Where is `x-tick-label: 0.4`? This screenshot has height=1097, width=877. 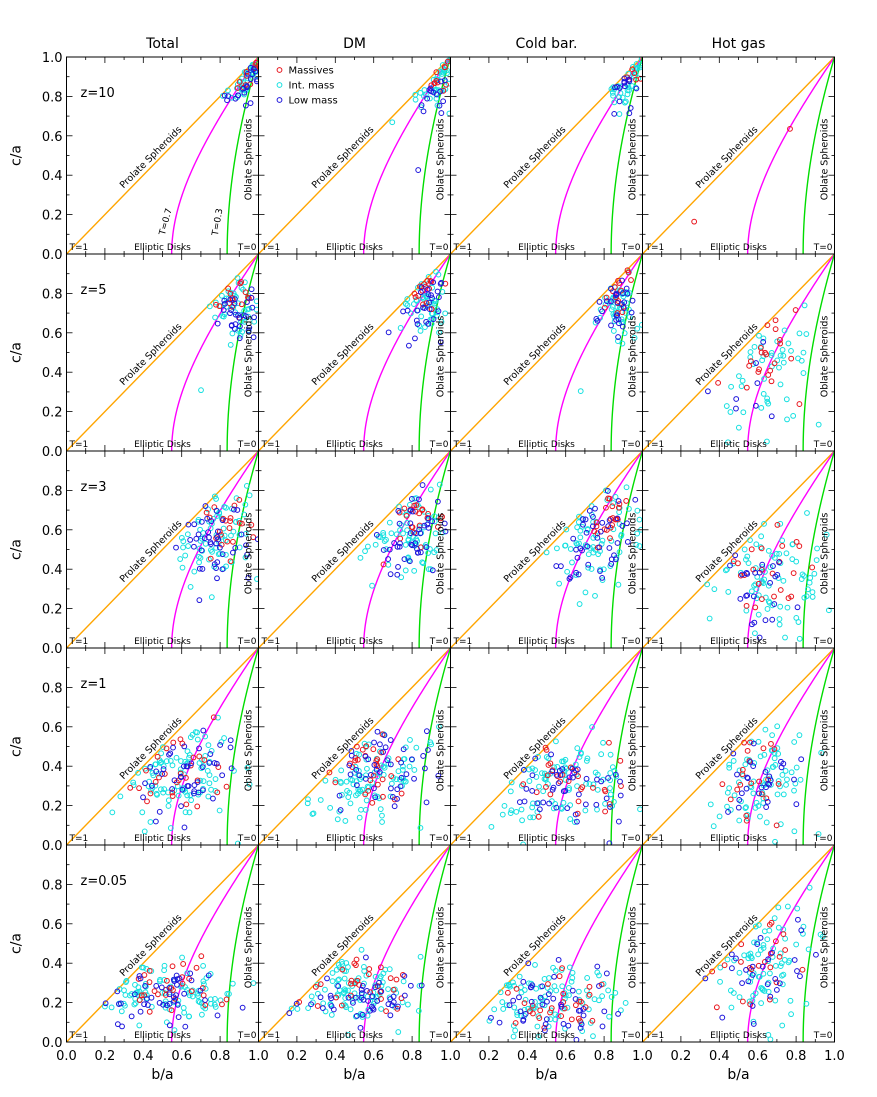
x-tick-label: 0.4 is located at coordinates (719, 1056).